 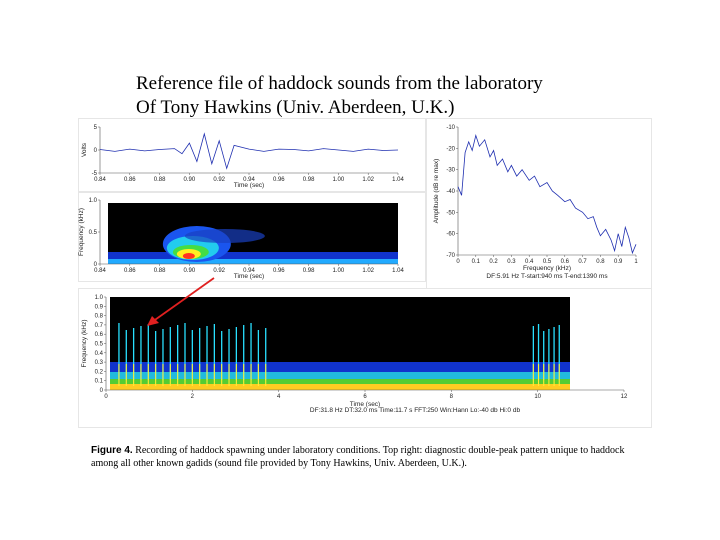 I want to click on waveform-panel, so click(x=252, y=155).